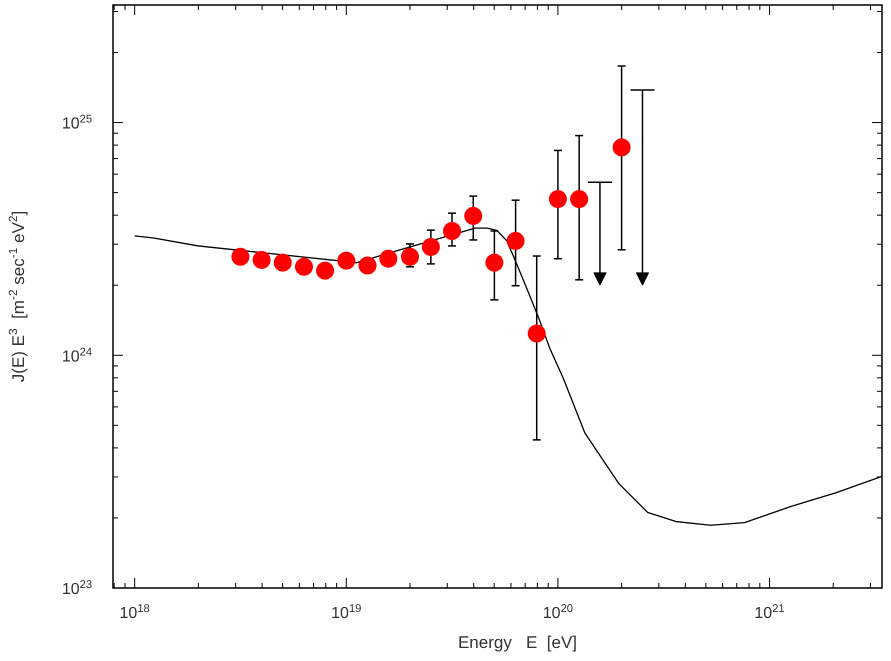 The height and width of the screenshot is (661, 891). Describe the element at coordinates (77, 356) in the screenshot. I see `y-tick-label: 10$^{24}$` at that location.